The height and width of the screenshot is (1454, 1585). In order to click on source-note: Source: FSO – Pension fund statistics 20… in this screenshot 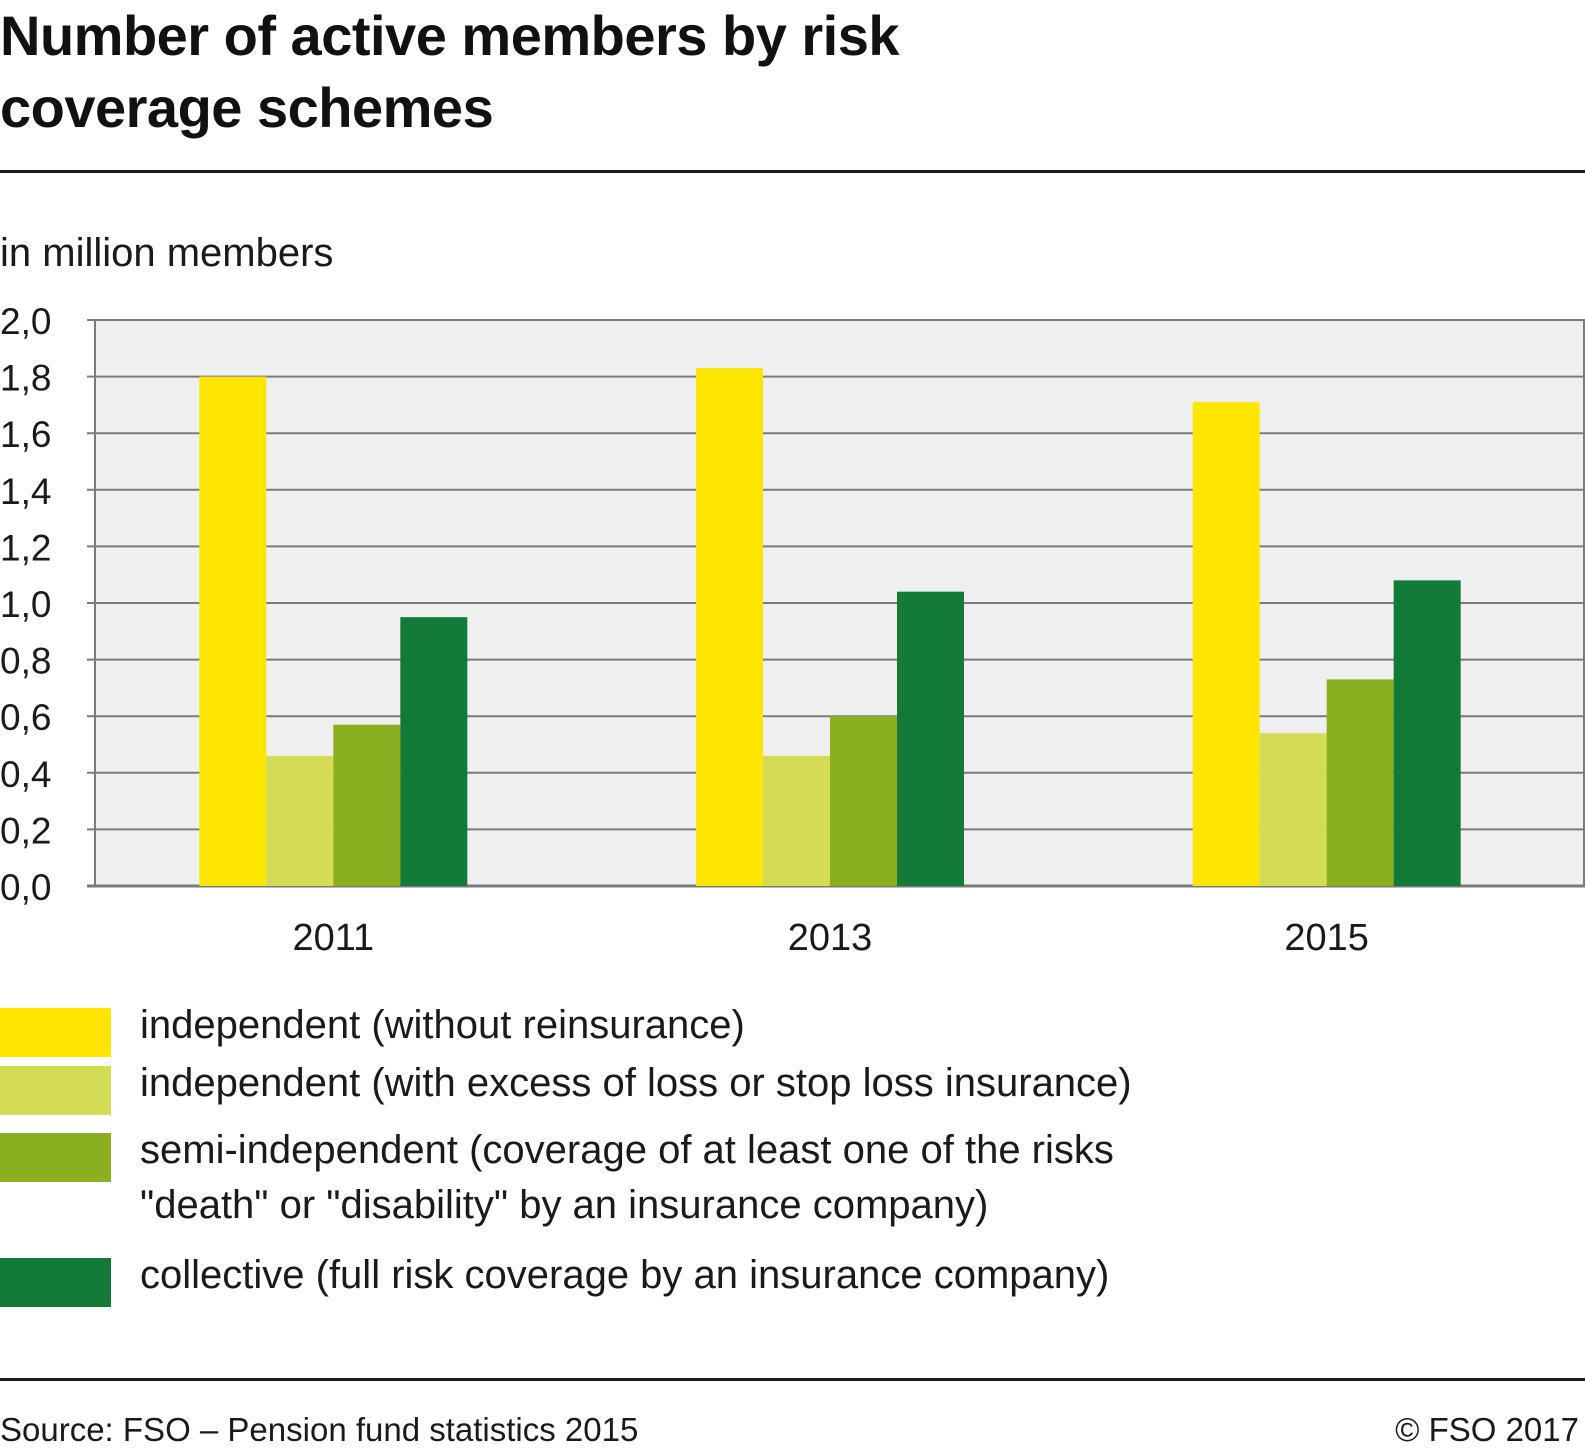, I will do `click(319, 1429)`.